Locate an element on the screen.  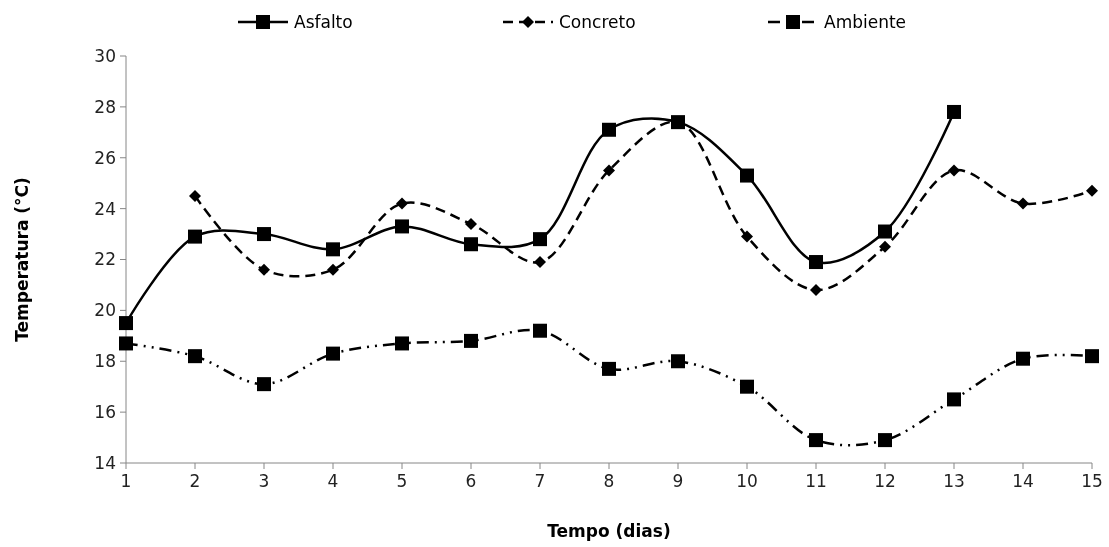
x-tick-label: 5 is located at coordinates (402, 481).